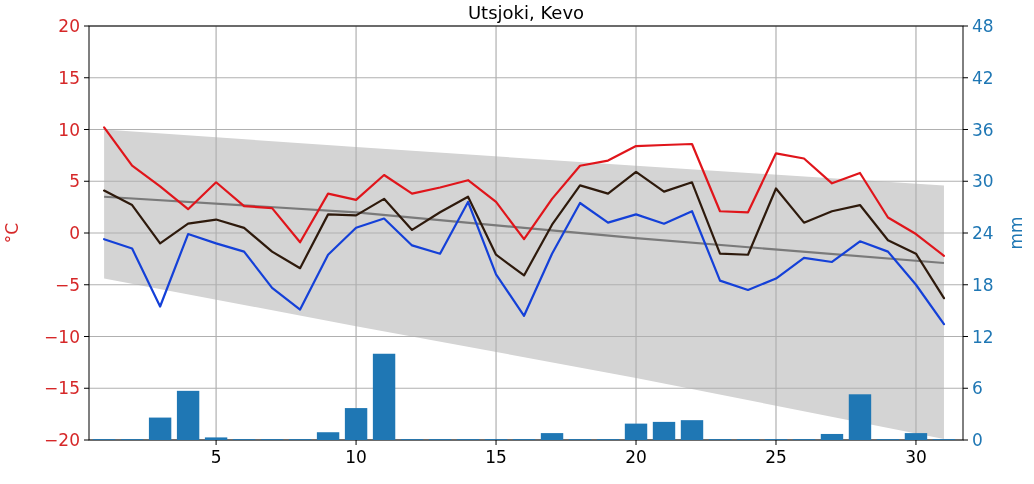  I want to click on x-tick-label: 5, so click(216, 457).